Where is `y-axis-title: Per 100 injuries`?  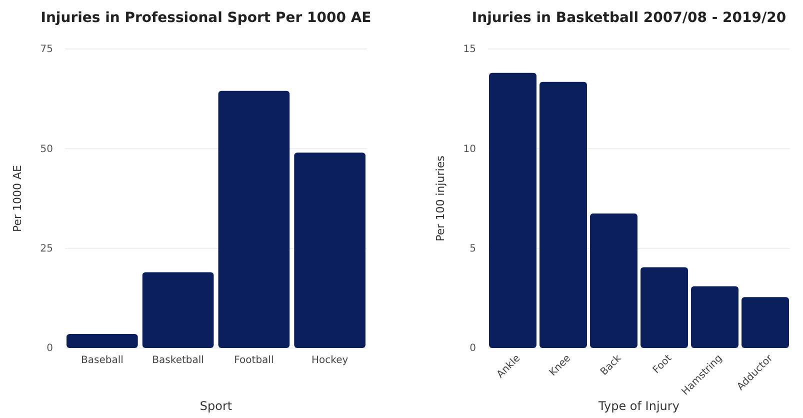
y-axis-title: Per 100 injuries is located at coordinates (440, 198).